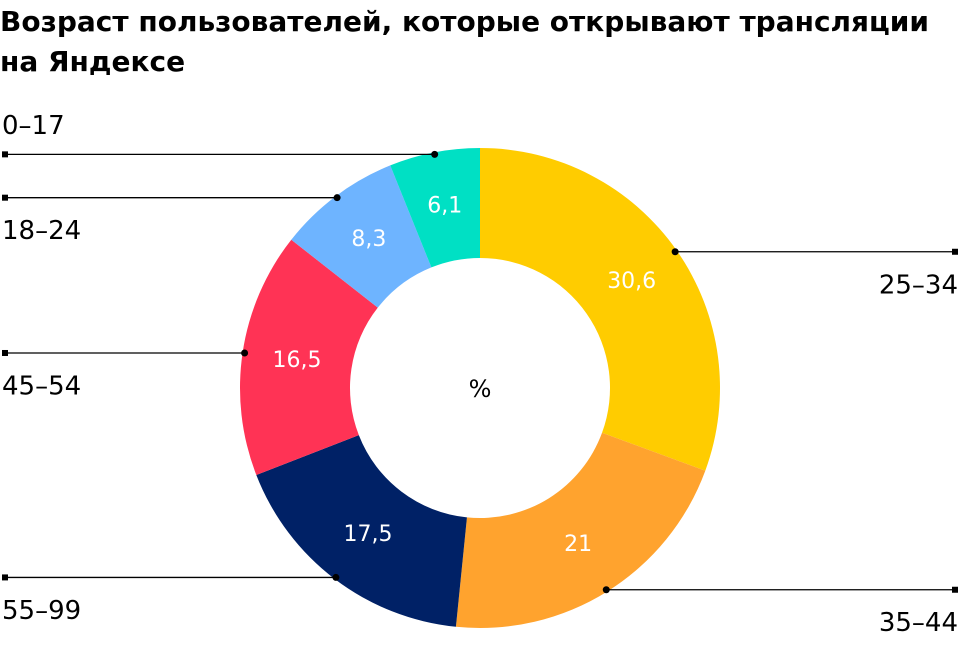 Image resolution: width=960 pixels, height=671 pixels. What do you see at coordinates (41, 611) in the screenshot?
I see `category-label: 55–99` at bounding box center [41, 611].